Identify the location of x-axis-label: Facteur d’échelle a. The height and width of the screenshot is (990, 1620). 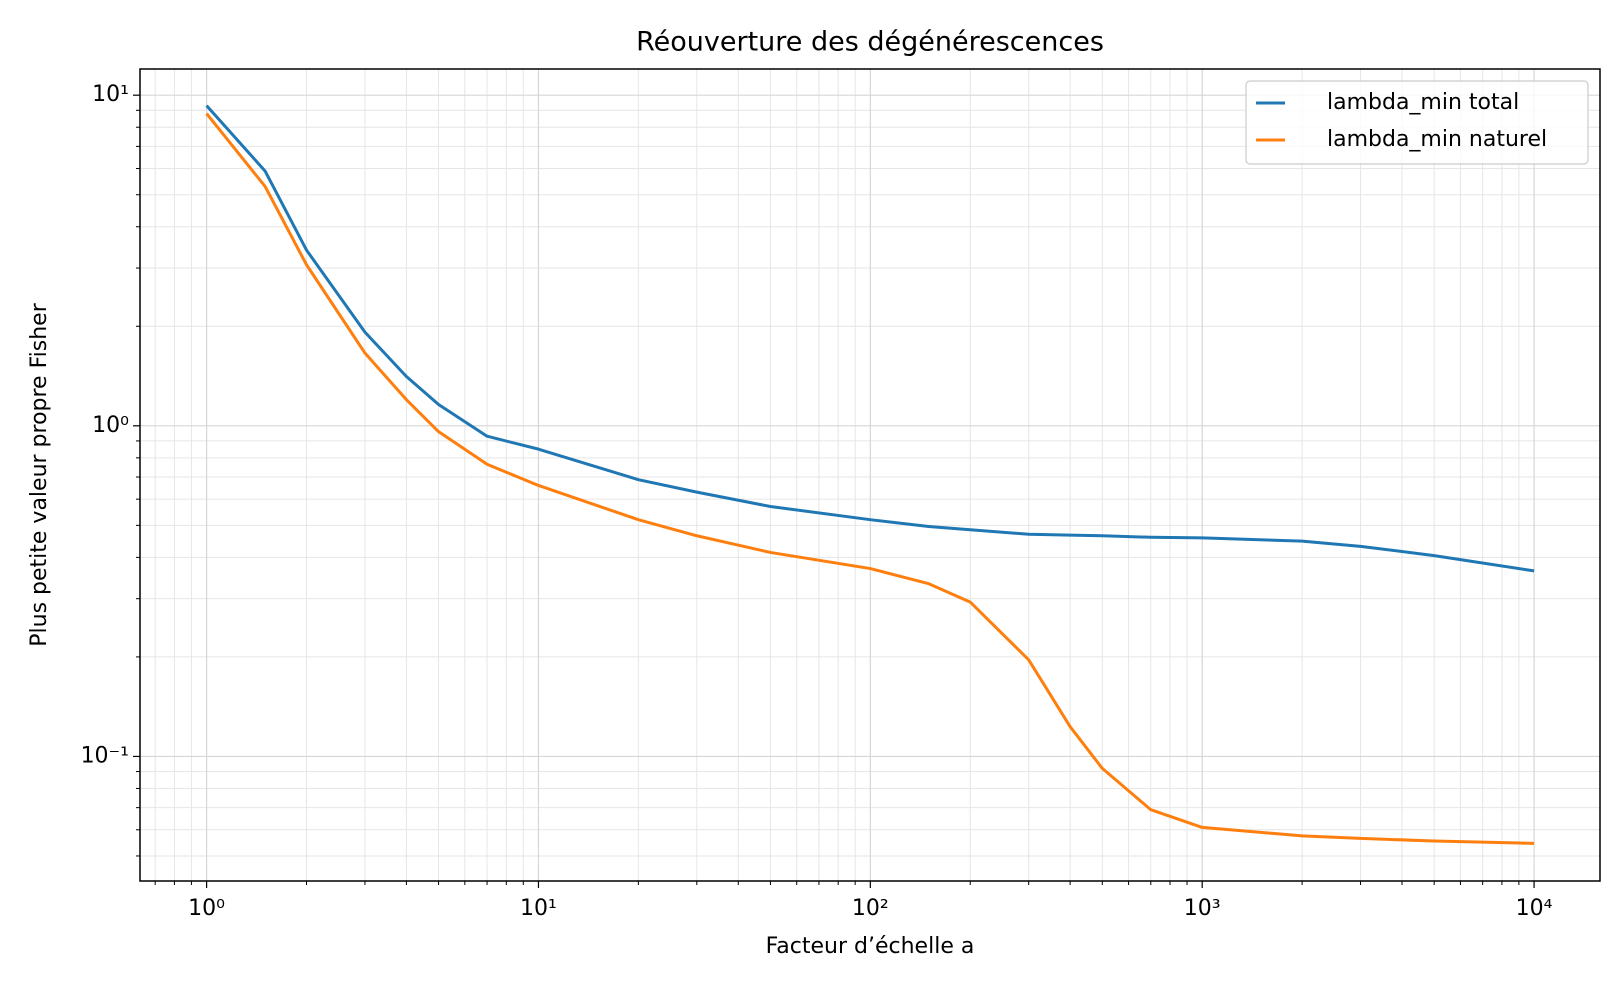
(870, 946).